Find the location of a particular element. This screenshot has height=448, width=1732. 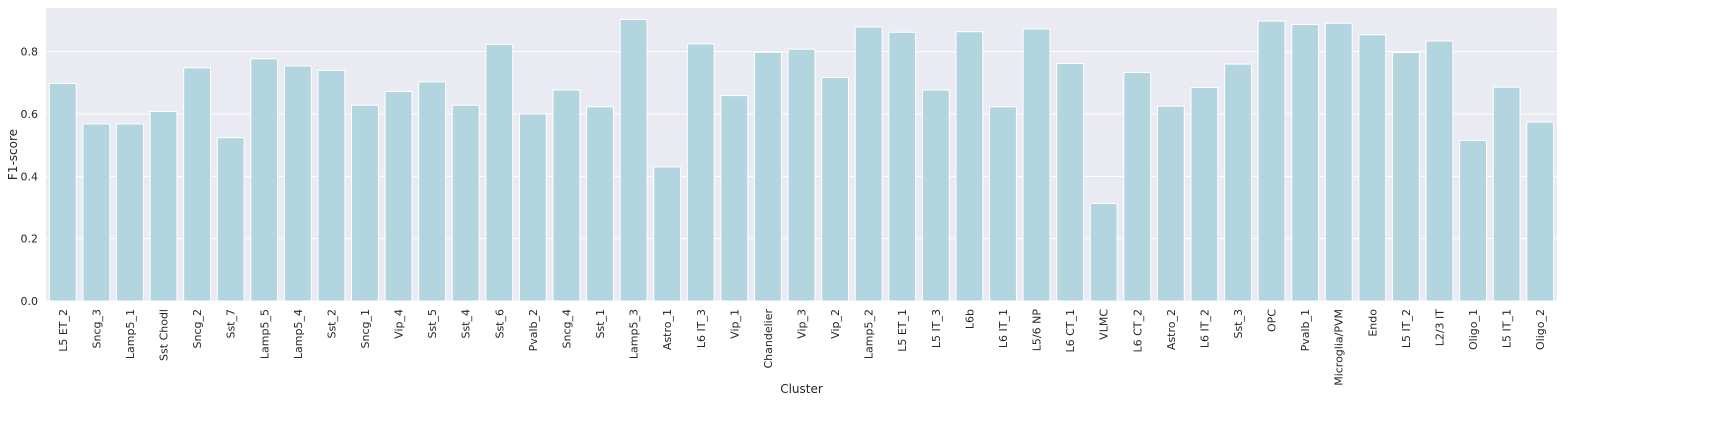

x-tick-label: Vip_1 is located at coordinates (734, 324).